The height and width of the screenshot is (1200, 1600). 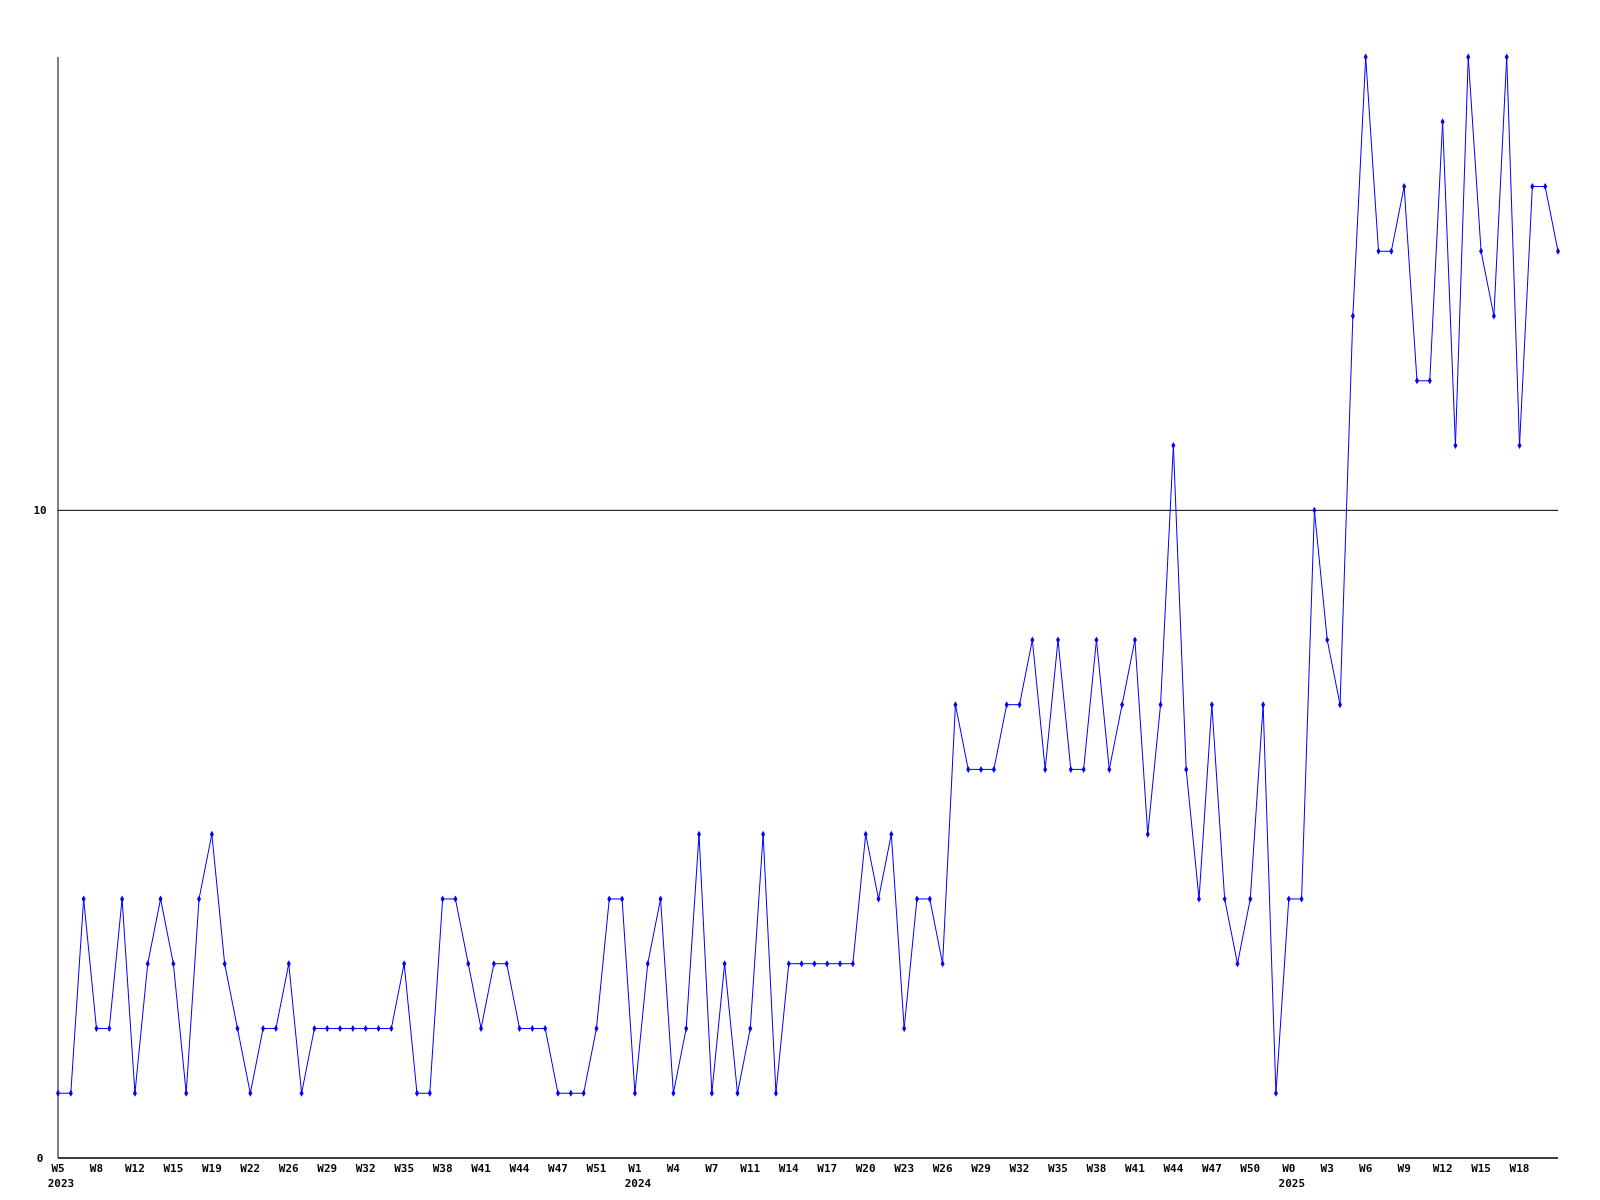 What do you see at coordinates (211, 1168) in the screenshot?
I see `x-tick-label: W19` at bounding box center [211, 1168].